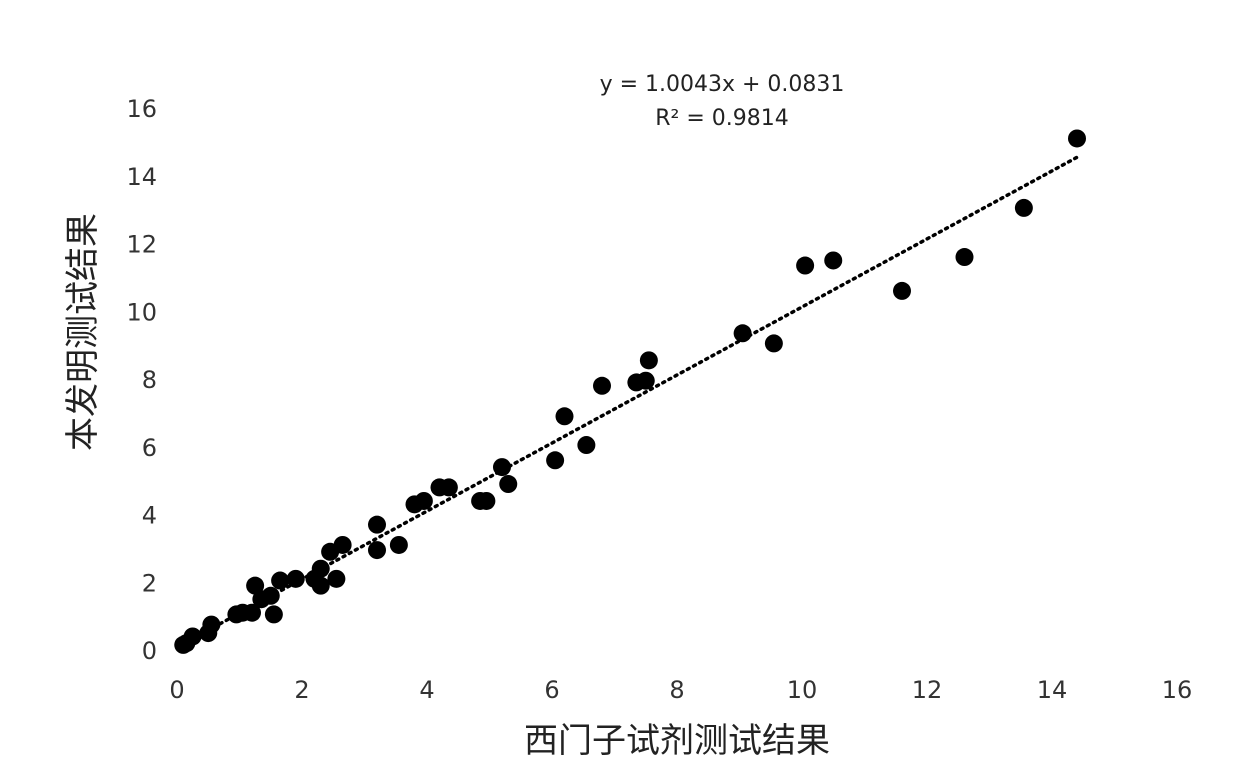  What do you see at coordinates (722, 84) in the screenshot?
I see `trendline-equation: y = 1.0043x + 0.0831` at bounding box center [722, 84].